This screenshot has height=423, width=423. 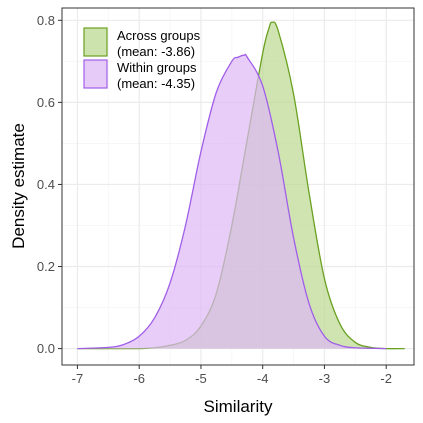 What do you see at coordinates (159, 35) in the screenshot?
I see `legend-label-across-groups-line1: Across groups` at bounding box center [159, 35].